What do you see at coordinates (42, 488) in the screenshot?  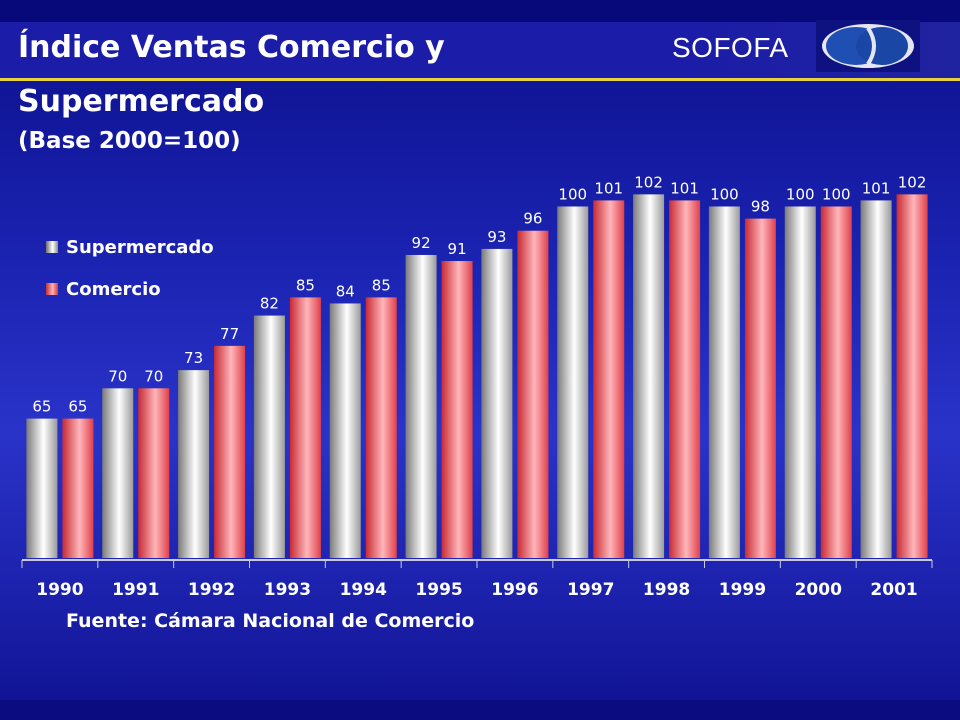 I see `bar-supermercado-1990` at bounding box center [42, 488].